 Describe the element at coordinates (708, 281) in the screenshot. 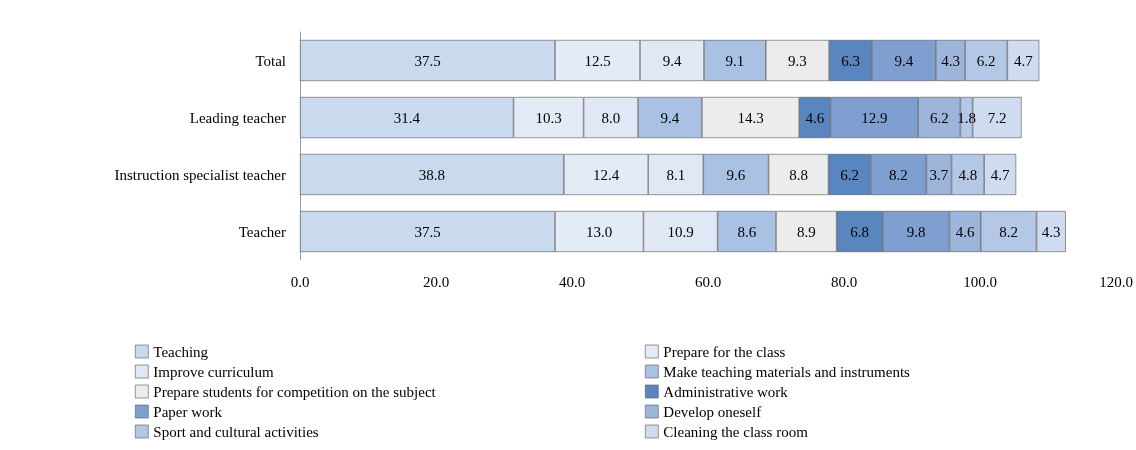

I see `x-tick-label: 60.0` at that location.